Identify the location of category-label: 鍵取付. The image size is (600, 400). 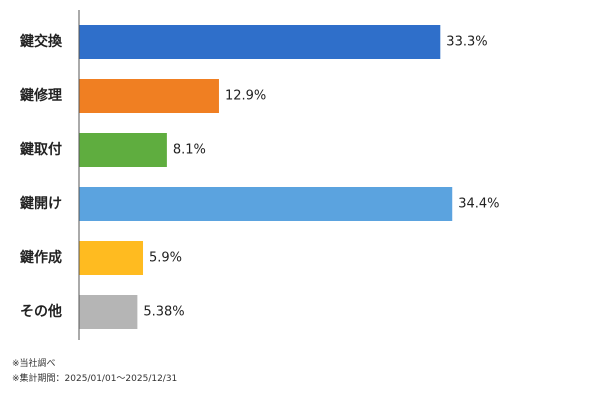
(41, 149).